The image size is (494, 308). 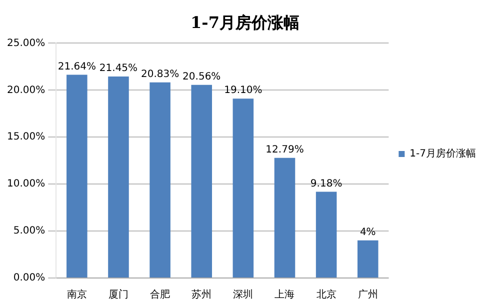 I want to click on data-label: 19.10%, so click(x=243, y=90).